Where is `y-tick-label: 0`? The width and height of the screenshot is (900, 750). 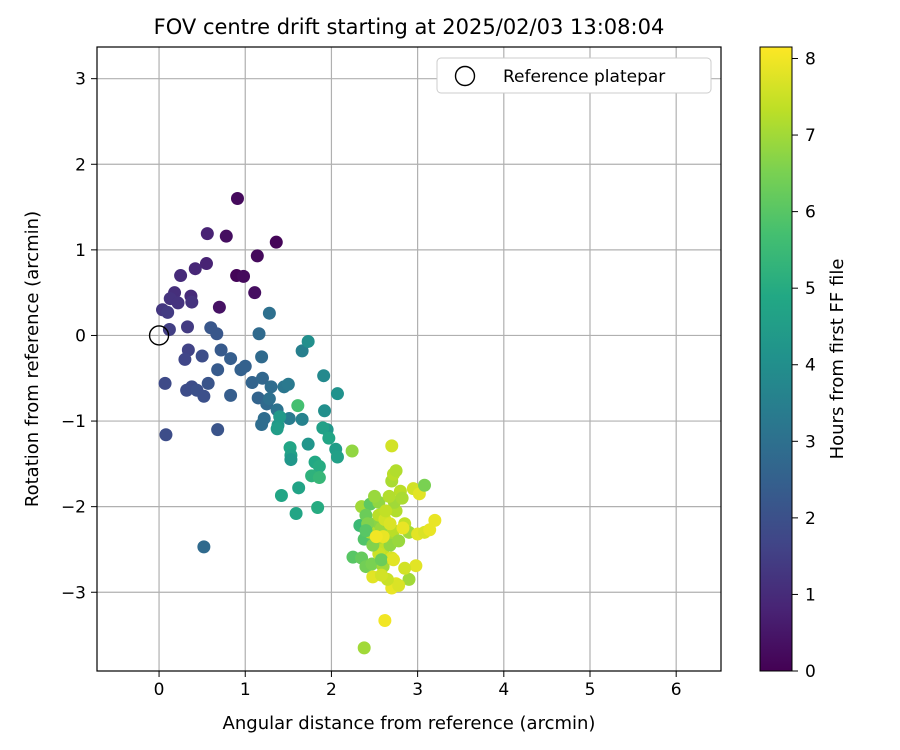 y-tick-label: 0 is located at coordinates (80, 336).